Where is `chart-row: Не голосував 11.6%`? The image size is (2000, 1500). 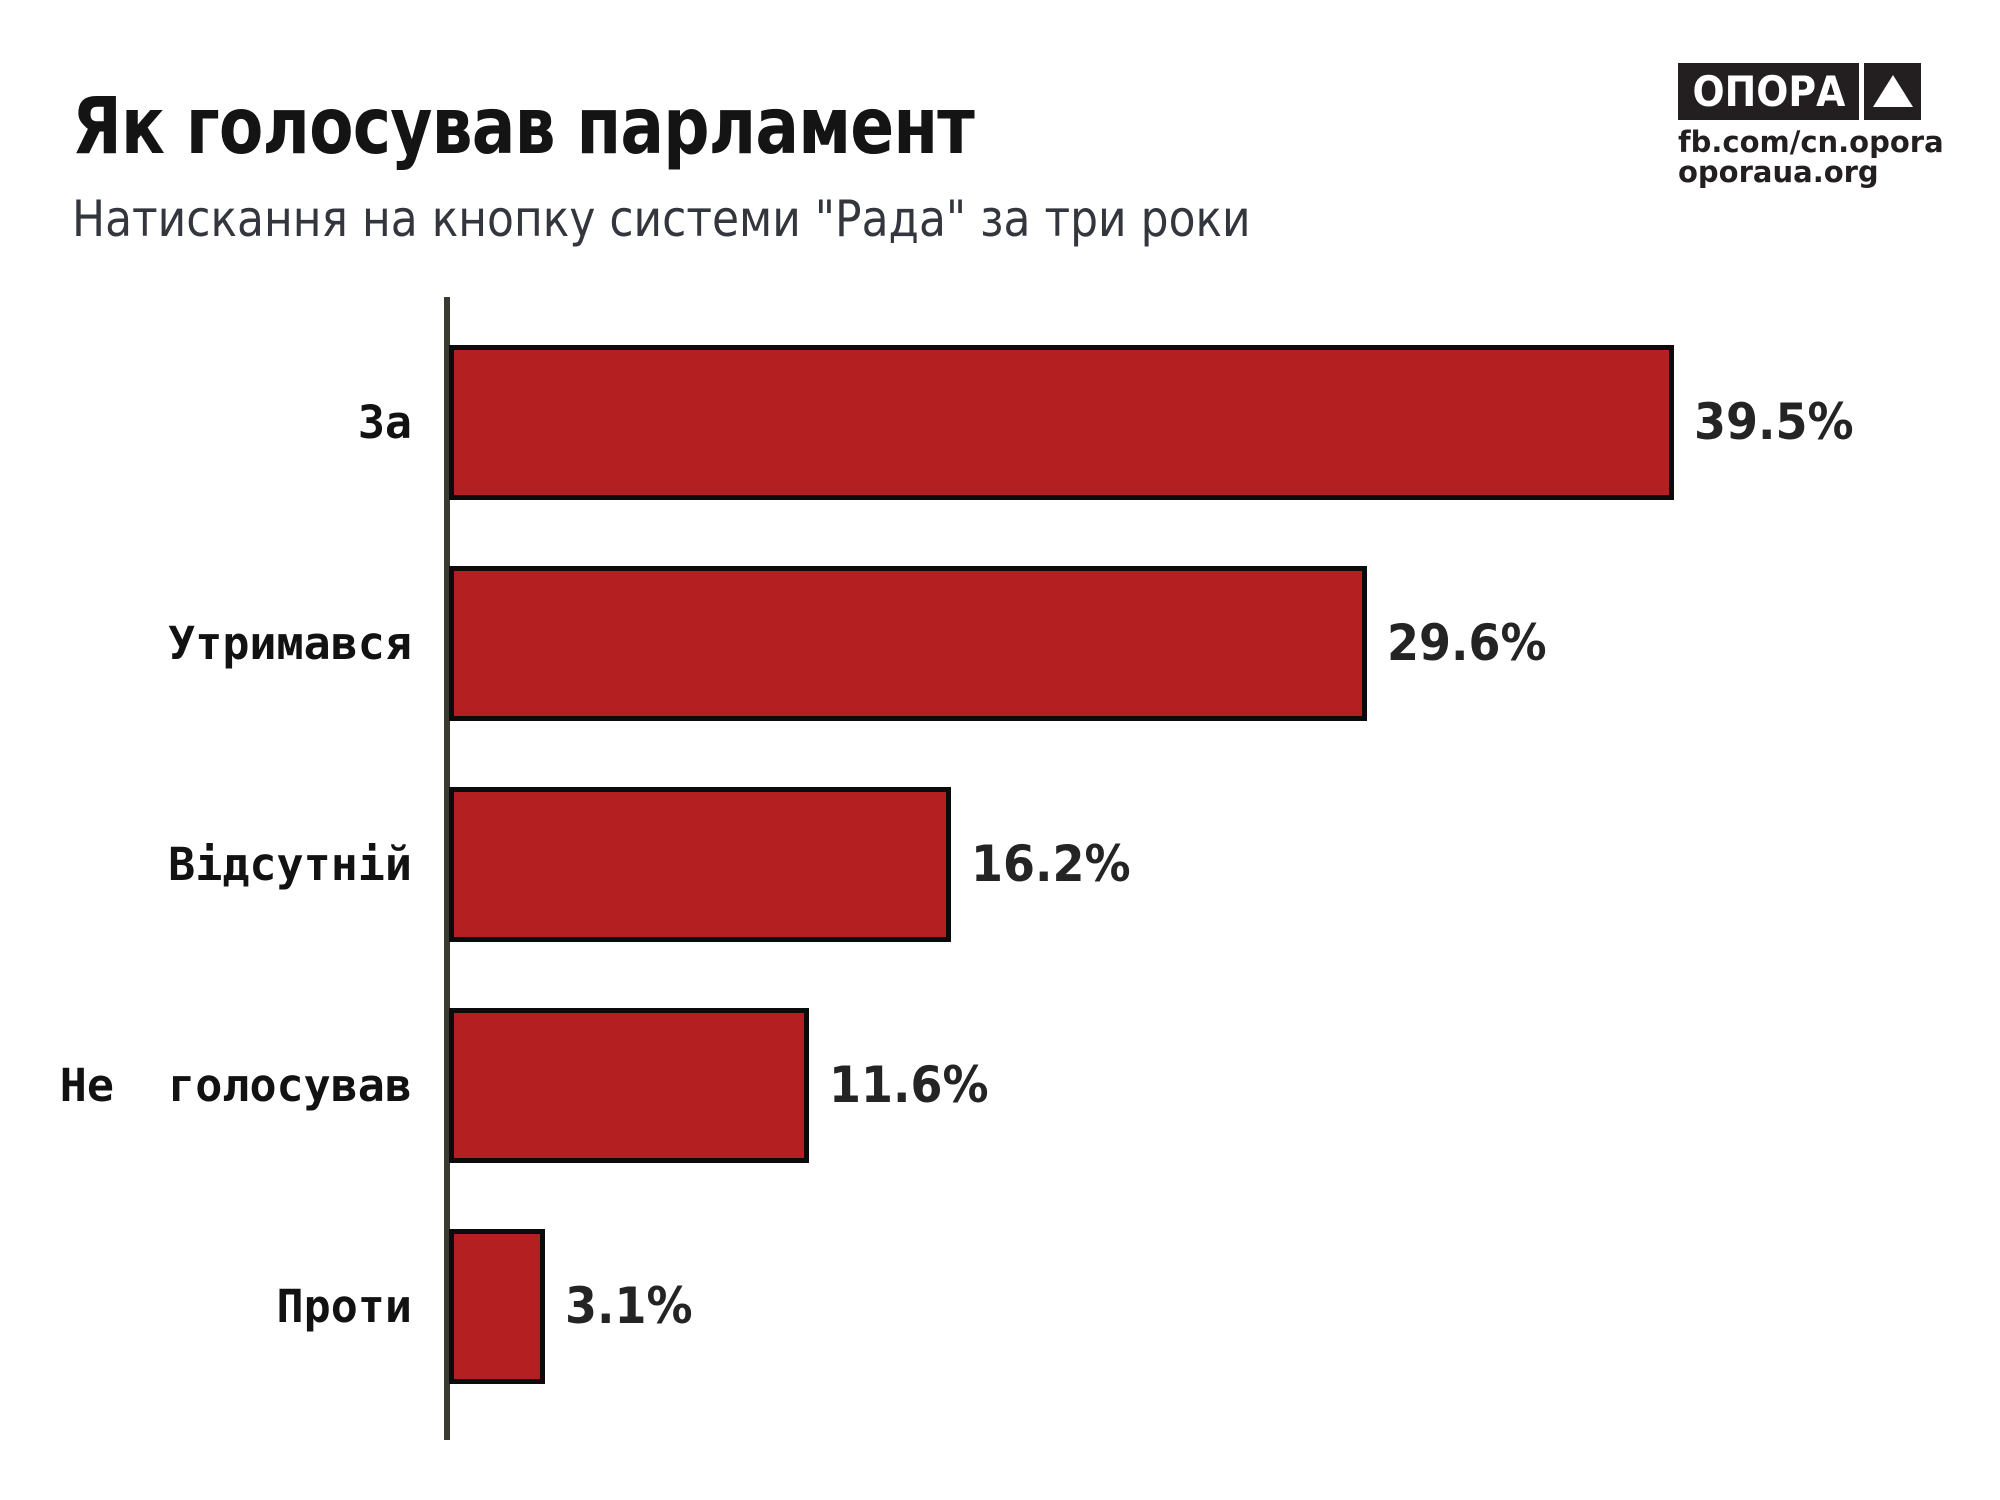 chart-row: Не голосував 11.6% is located at coordinates (1000, 1085).